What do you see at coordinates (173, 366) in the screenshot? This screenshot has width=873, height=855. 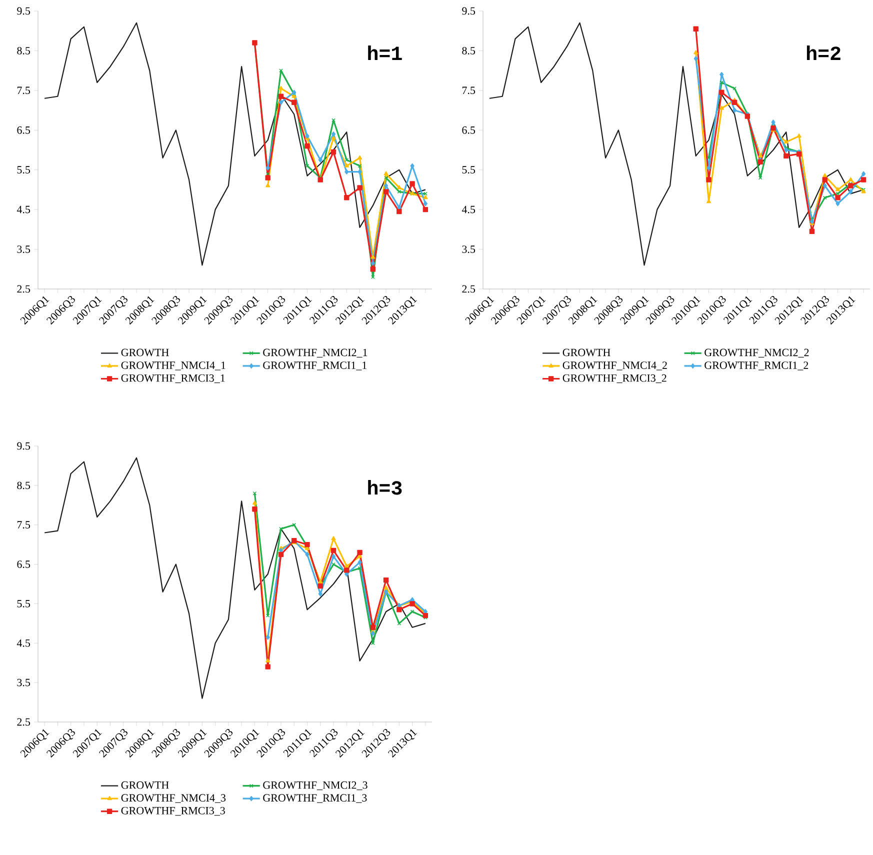 I see `legend-label: GROWTHF_NMCI4_1` at bounding box center [173, 366].